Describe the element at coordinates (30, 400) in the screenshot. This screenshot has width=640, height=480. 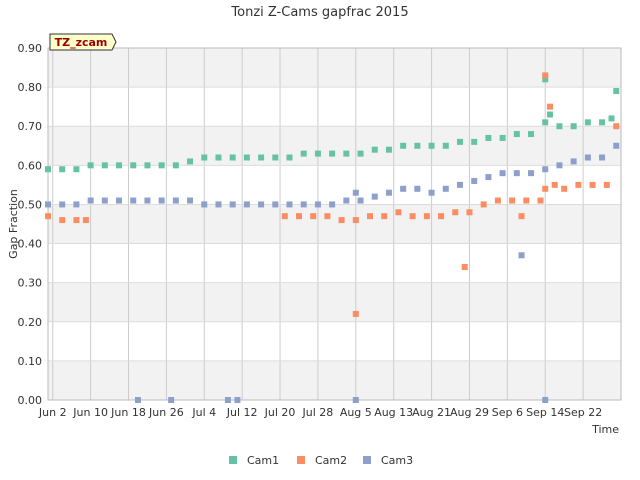
I see `y-tick-label: 0.00` at that location.